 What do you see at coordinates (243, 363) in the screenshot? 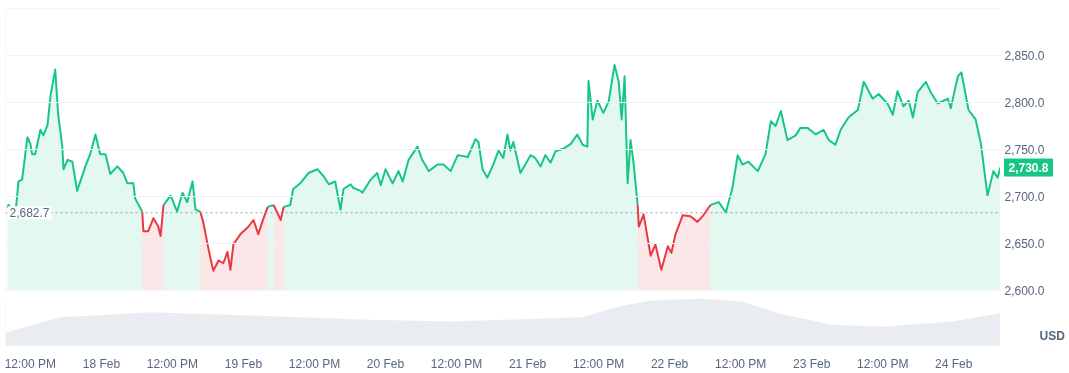
I see `x-tick-label: 19 Feb` at bounding box center [243, 363].